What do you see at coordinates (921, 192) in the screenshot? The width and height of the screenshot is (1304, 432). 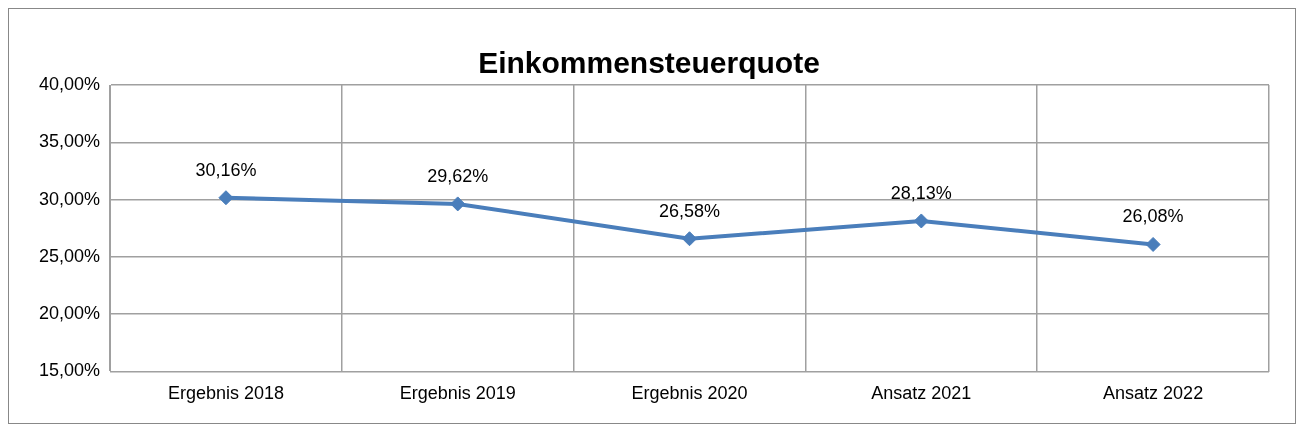 I see `data-label: 28,13%` at bounding box center [921, 192].